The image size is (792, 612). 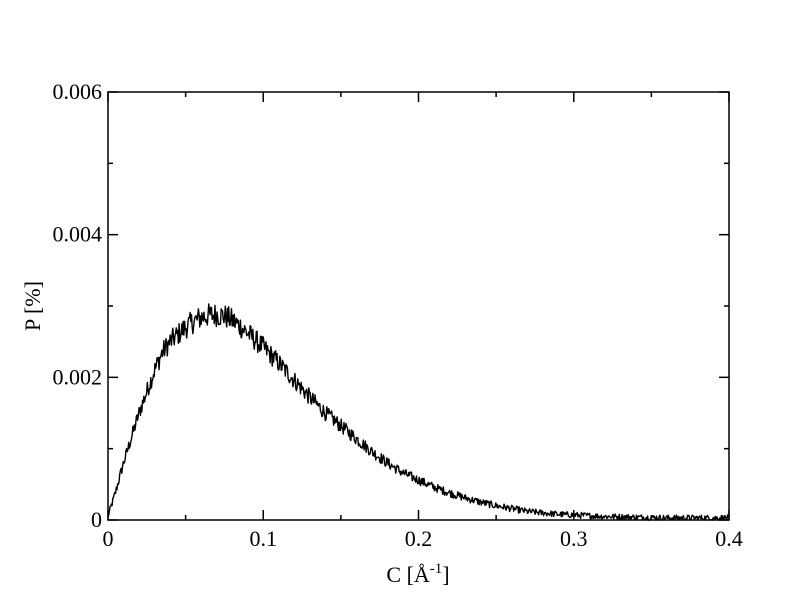 I want to click on x-axis-label-main: C [, so click(x=400, y=574).